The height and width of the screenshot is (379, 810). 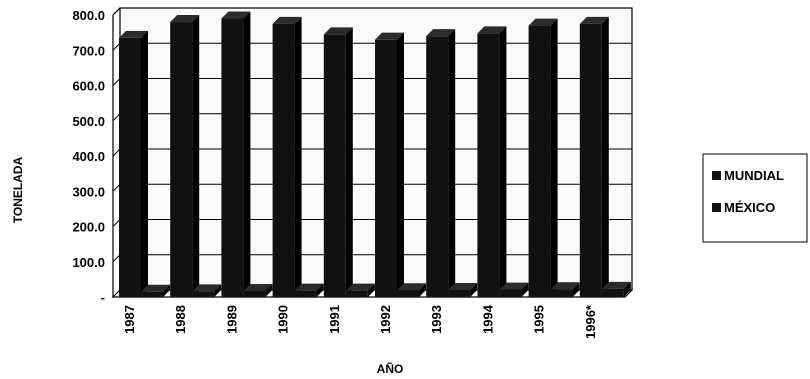 I want to click on legend-label-mexico: MÉXICO, so click(x=749, y=207).